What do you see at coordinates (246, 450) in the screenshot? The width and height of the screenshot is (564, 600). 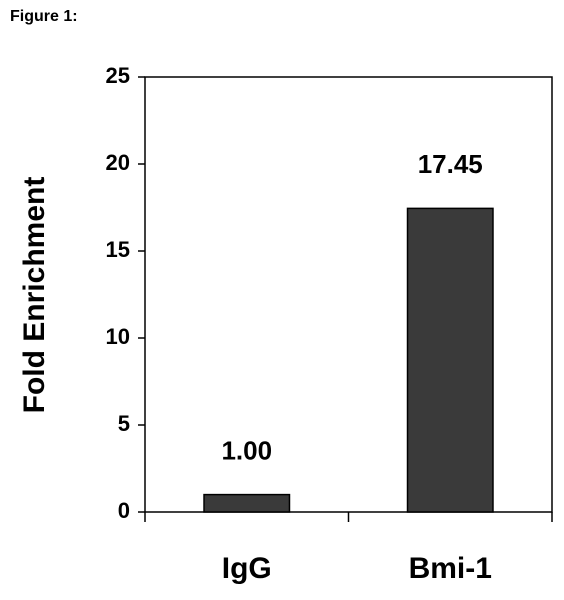 I see `value-label: 1.00` at bounding box center [246, 450].